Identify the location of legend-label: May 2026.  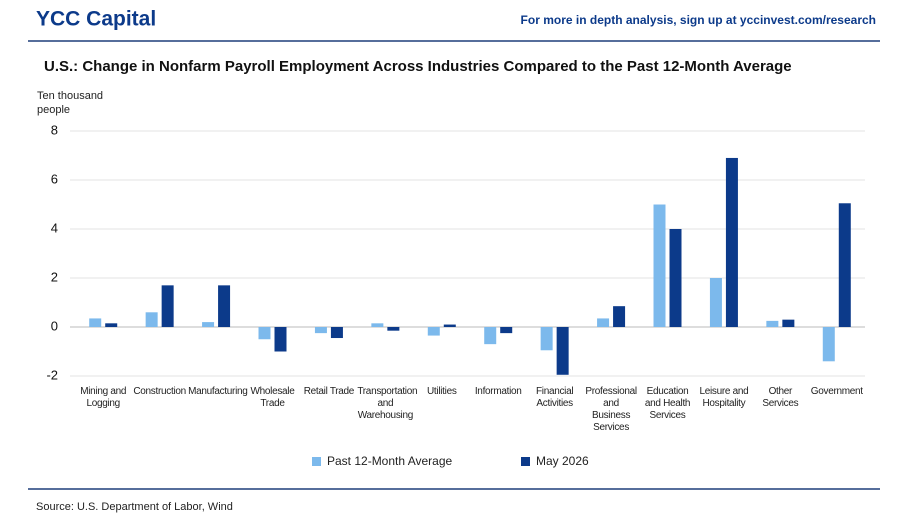
(562, 461).